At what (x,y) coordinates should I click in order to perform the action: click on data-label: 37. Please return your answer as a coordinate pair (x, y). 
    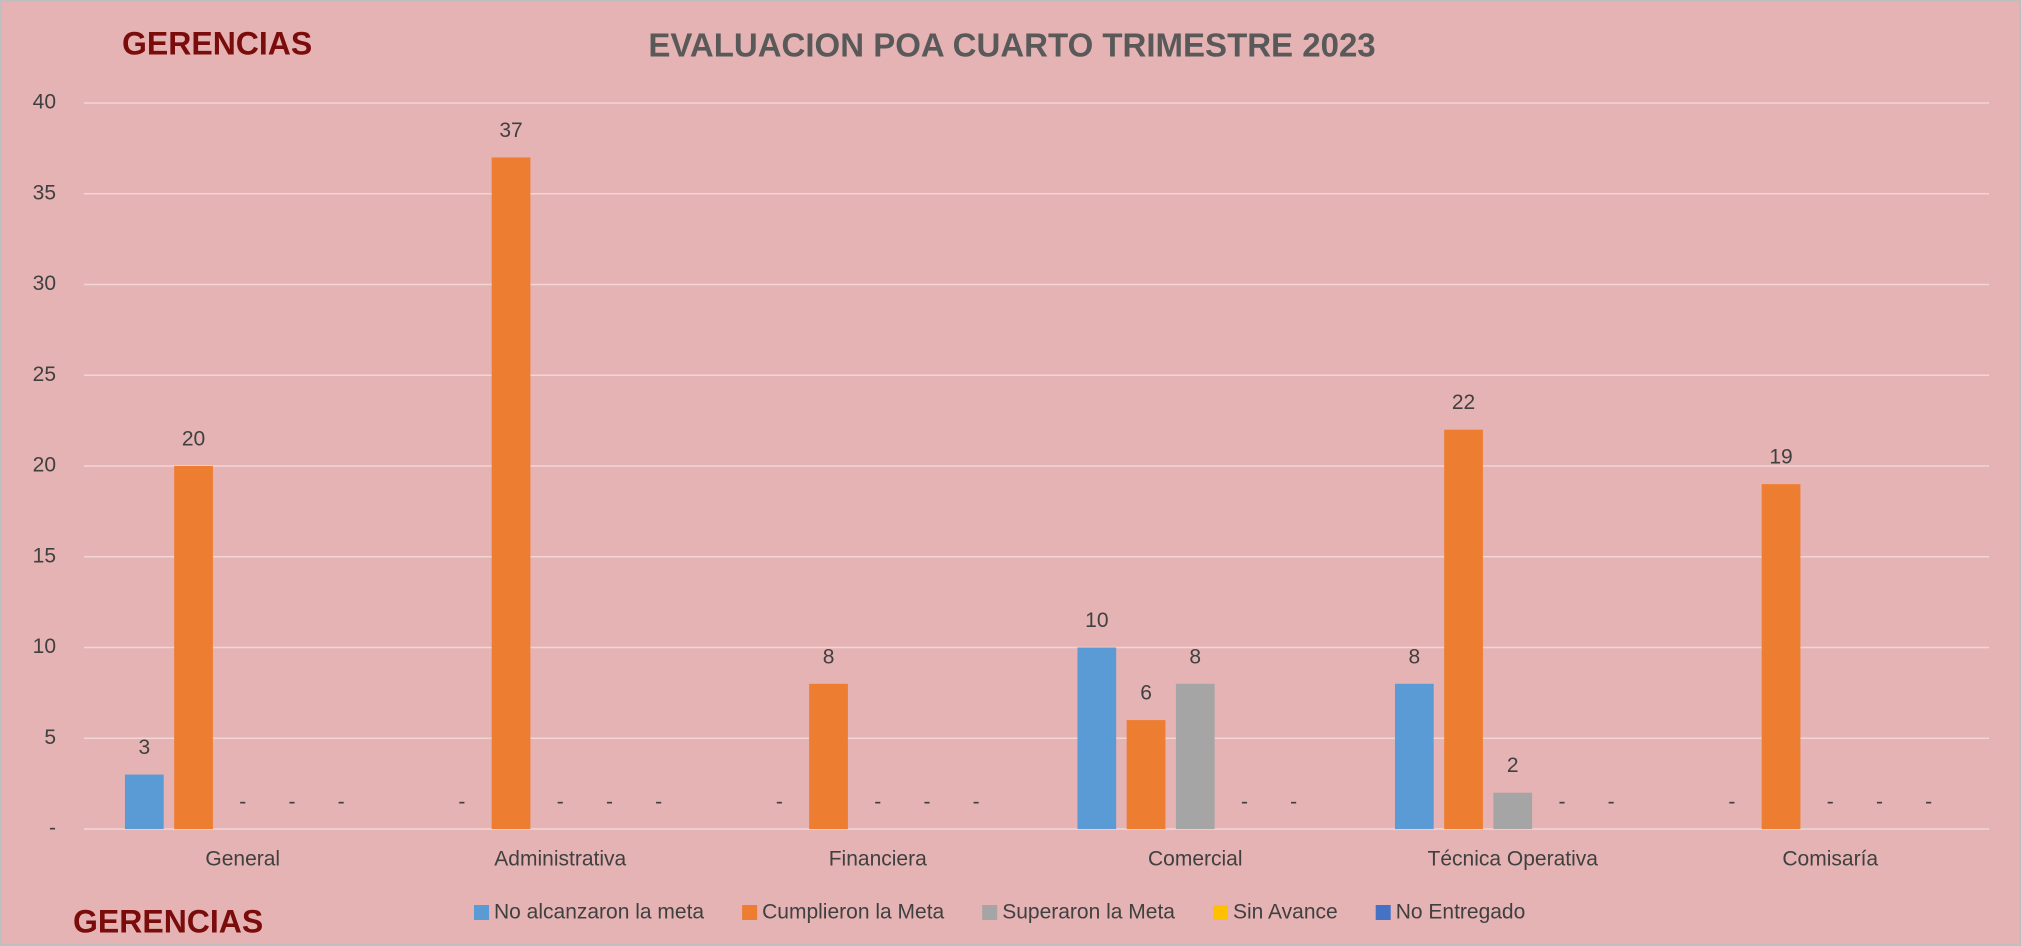
    Looking at the image, I should click on (510, 130).